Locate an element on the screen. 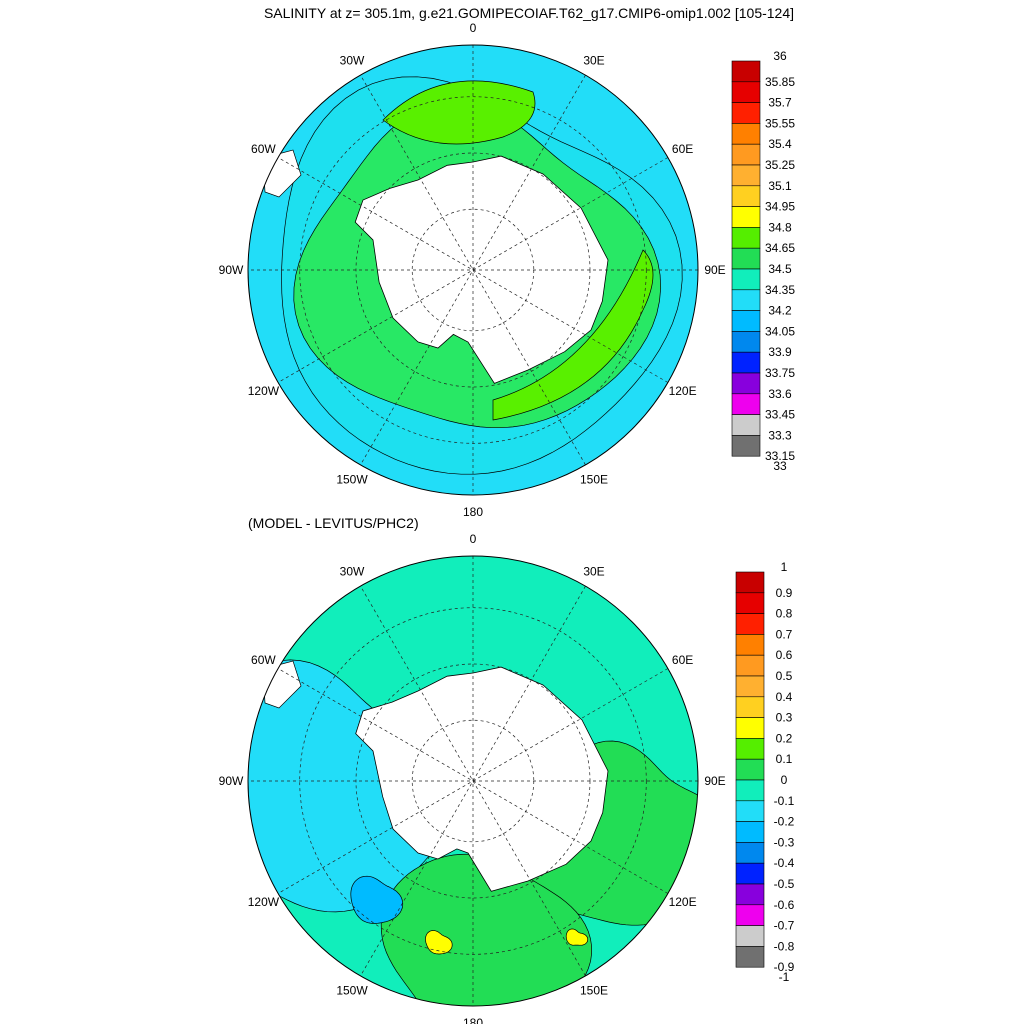 The width and height of the screenshot is (1024, 1024). colorbar-tick-label: -0.7 is located at coordinates (784, 926).